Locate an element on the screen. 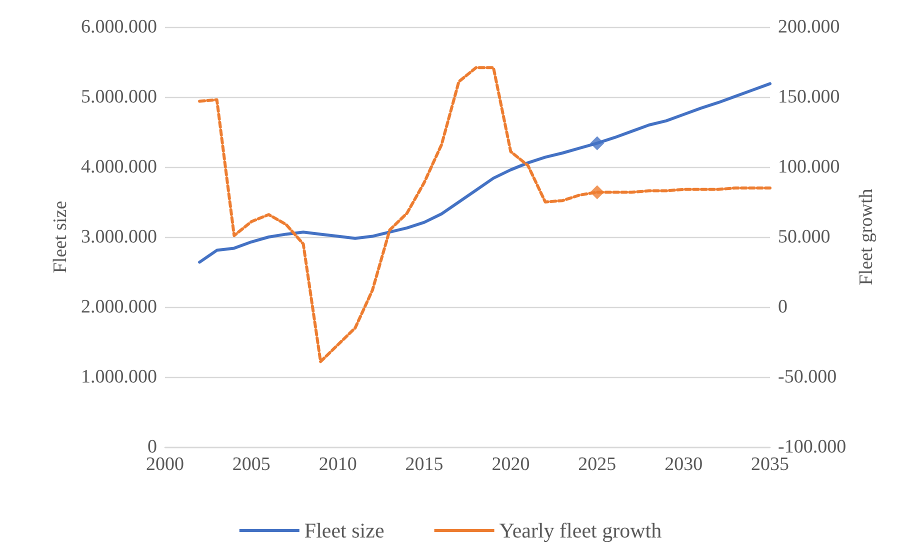  y2-tick-label: 150.000 is located at coordinates (809, 97).